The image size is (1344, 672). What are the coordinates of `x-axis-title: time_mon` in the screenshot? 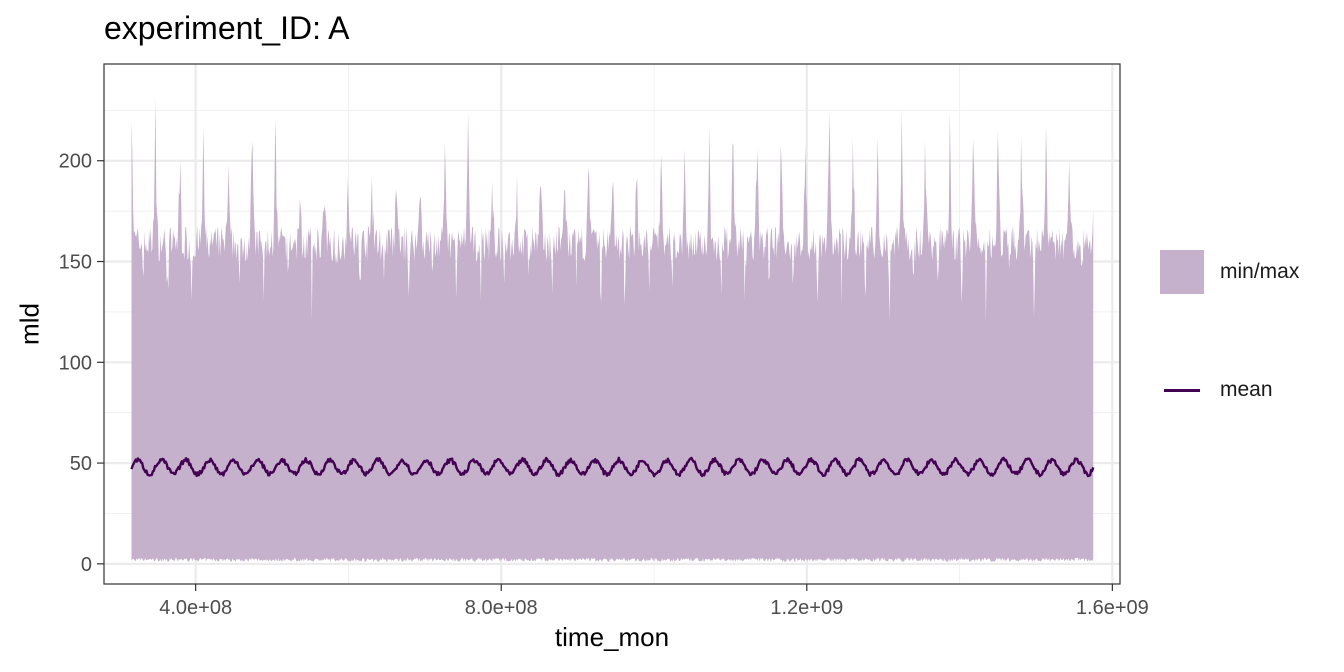 It's located at (612, 637).